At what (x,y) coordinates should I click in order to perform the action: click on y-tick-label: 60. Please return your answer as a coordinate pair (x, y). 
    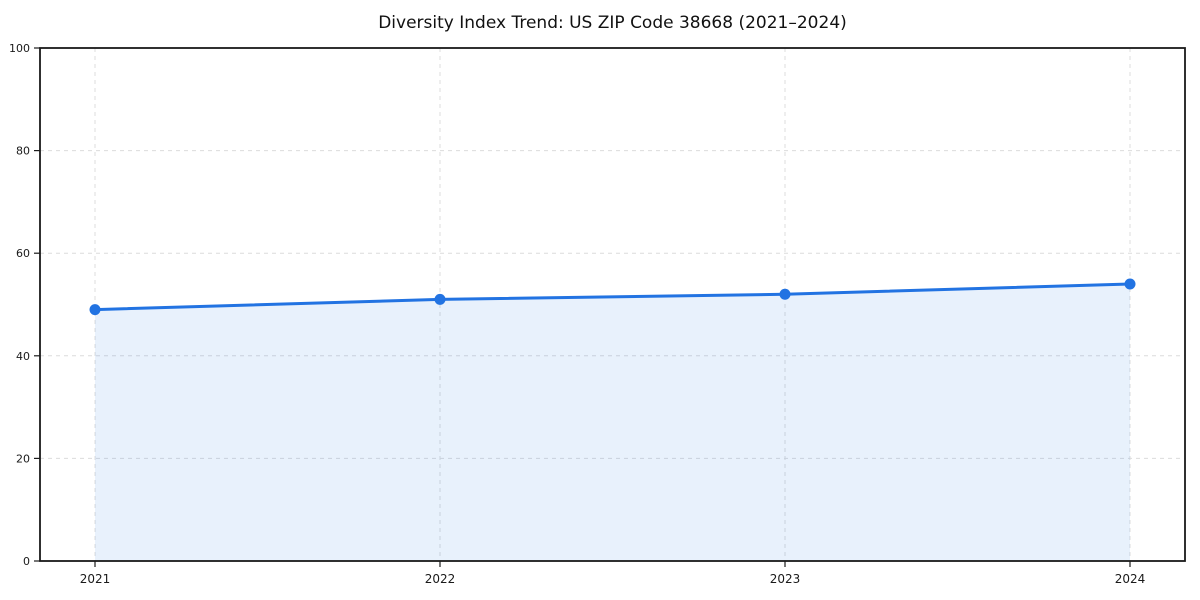
    Looking at the image, I should click on (23, 253).